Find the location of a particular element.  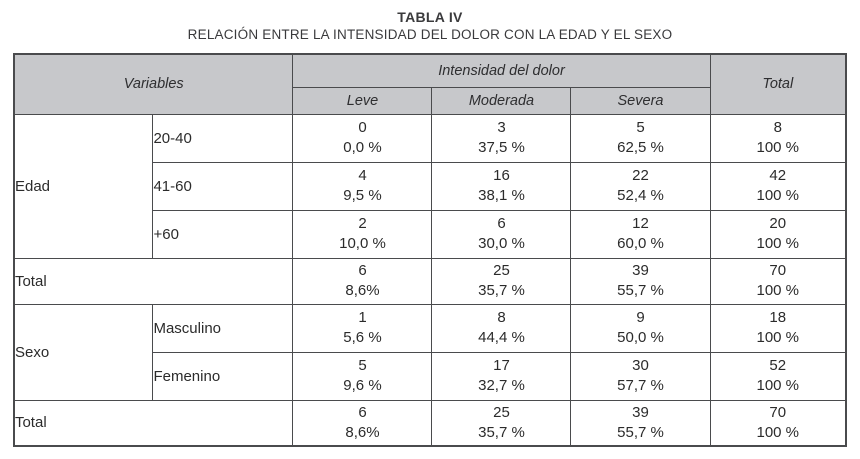

count-value: 17 is located at coordinates (501, 365).